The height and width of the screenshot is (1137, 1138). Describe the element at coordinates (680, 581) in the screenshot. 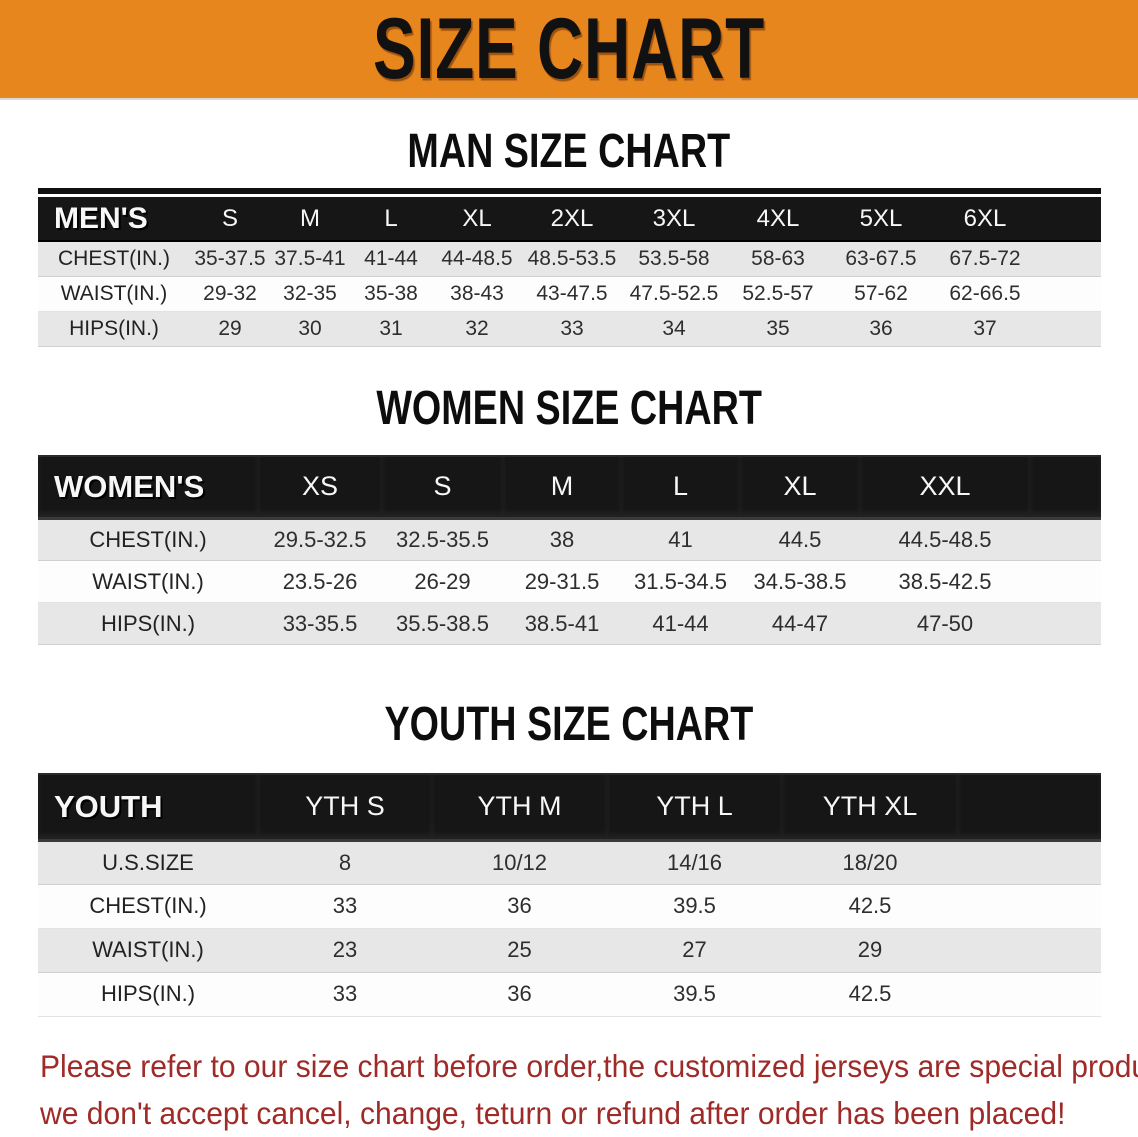

I see `women-cell: 31.5-34.5` at that location.